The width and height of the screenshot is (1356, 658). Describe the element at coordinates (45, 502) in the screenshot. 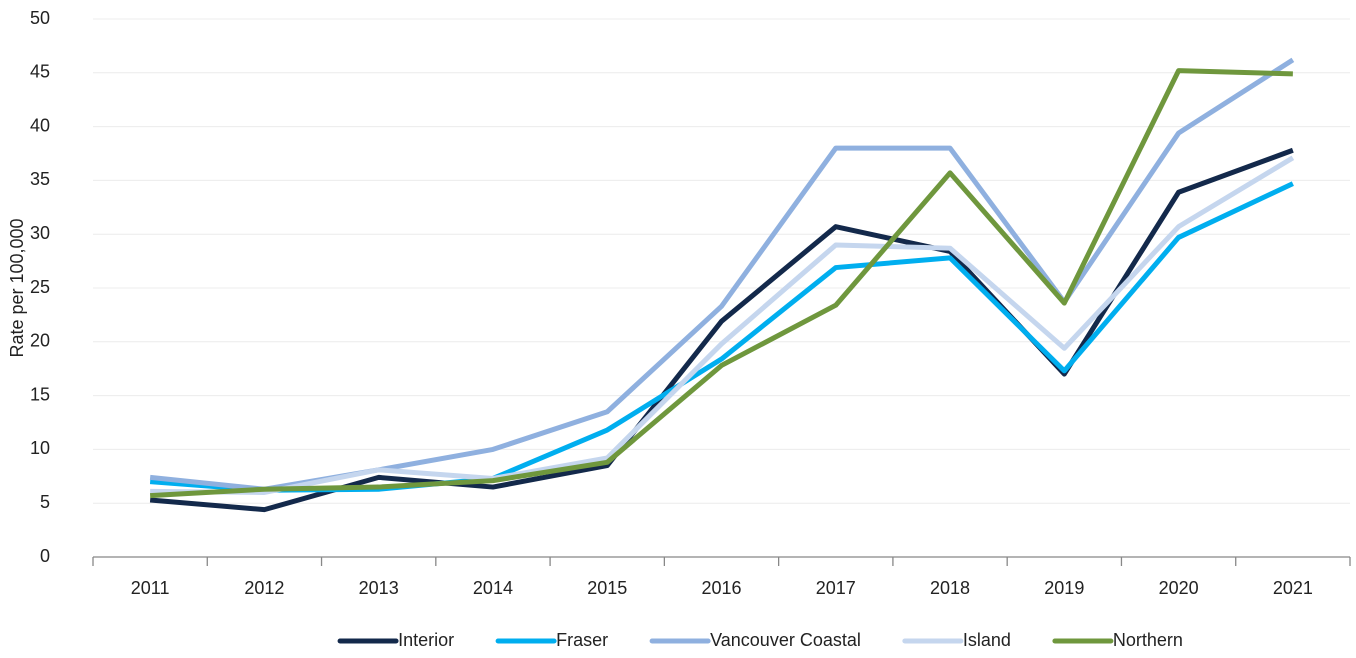

I see `y-tick-label: 5` at that location.